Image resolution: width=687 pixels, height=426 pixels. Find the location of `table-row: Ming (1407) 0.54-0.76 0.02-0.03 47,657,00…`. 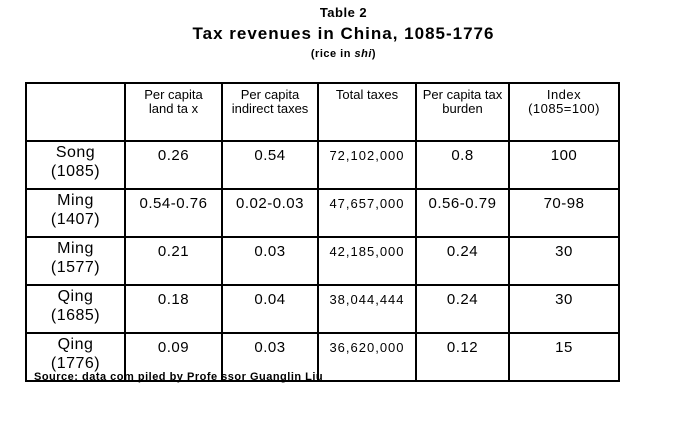

table-row: Ming (1407) 0.54-0.76 0.02-0.03 47,657,00… is located at coordinates (322, 213).